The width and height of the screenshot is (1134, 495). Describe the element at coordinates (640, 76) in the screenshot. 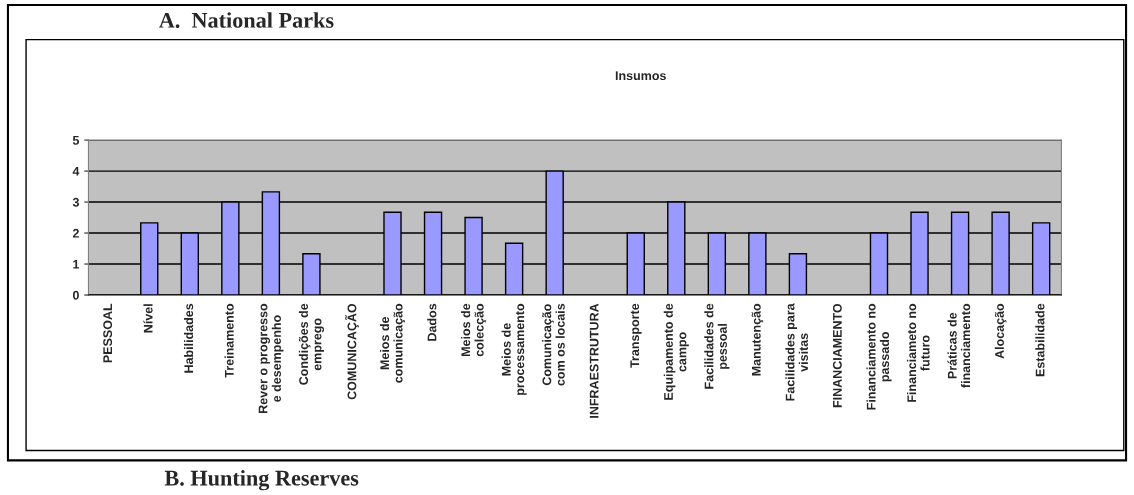

I see `chart-subtitle: Insumos` at that location.